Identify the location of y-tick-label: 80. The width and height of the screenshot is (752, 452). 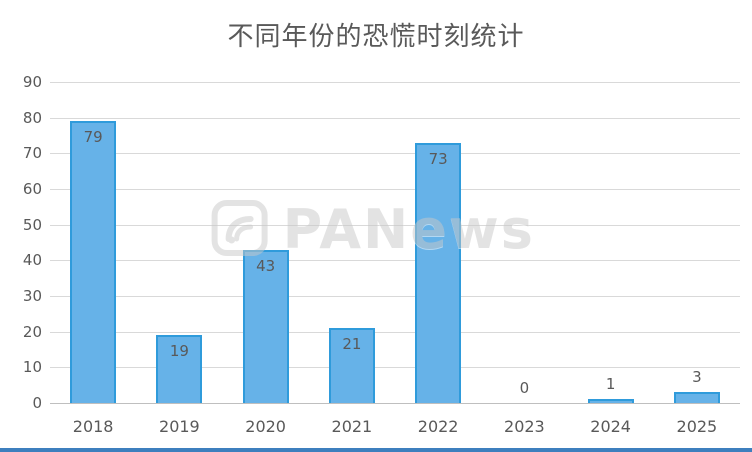
(32, 117).